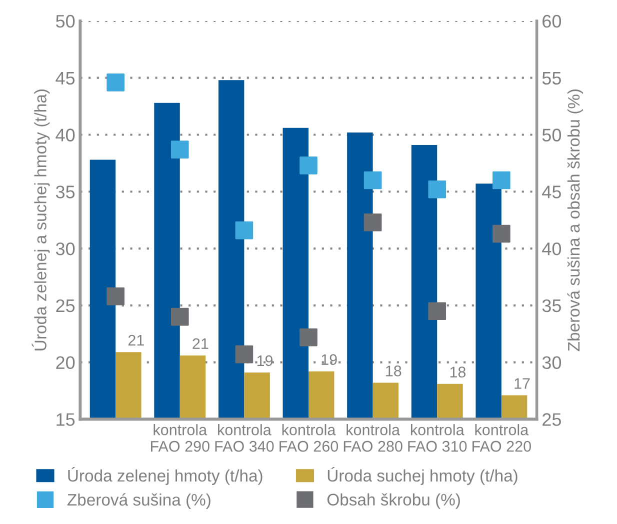 Image resolution: width=617 pixels, height=524 pixels. Describe the element at coordinates (522, 383) in the screenshot. I see `data-label: 17` at that location.